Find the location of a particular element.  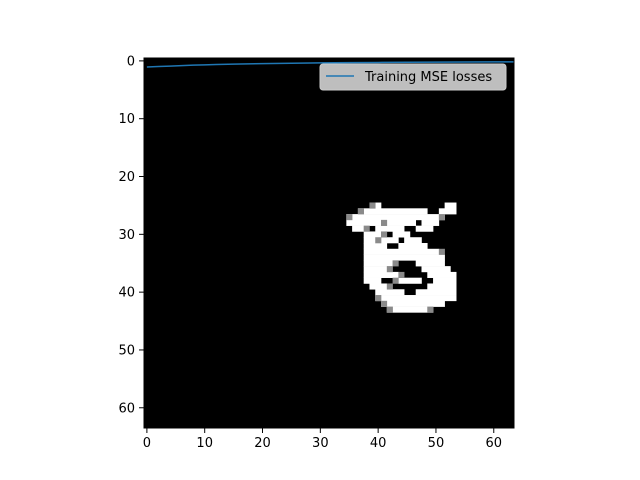

series-layer is located at coordinates (330, 64).